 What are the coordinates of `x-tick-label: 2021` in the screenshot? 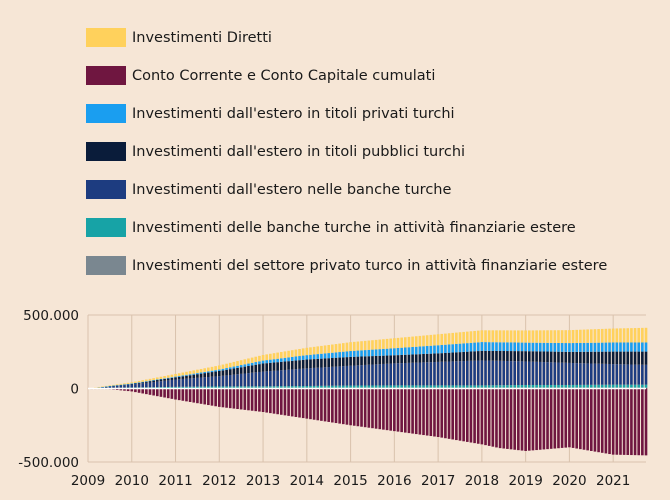 It's located at (613, 481).